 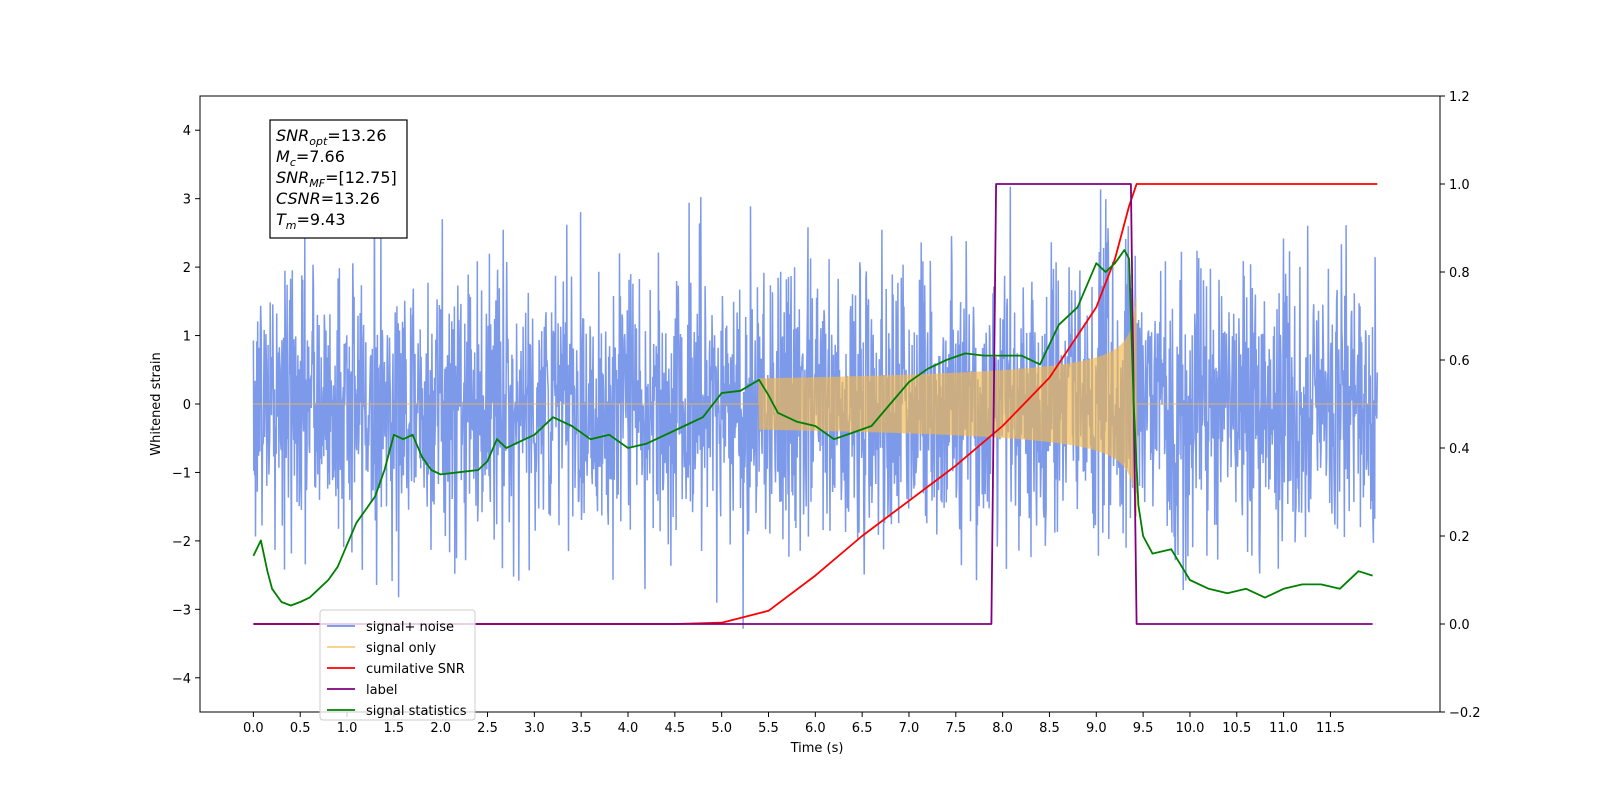 What do you see at coordinates (815, 728) in the screenshot?
I see `x-tick-label: 6.0` at bounding box center [815, 728].